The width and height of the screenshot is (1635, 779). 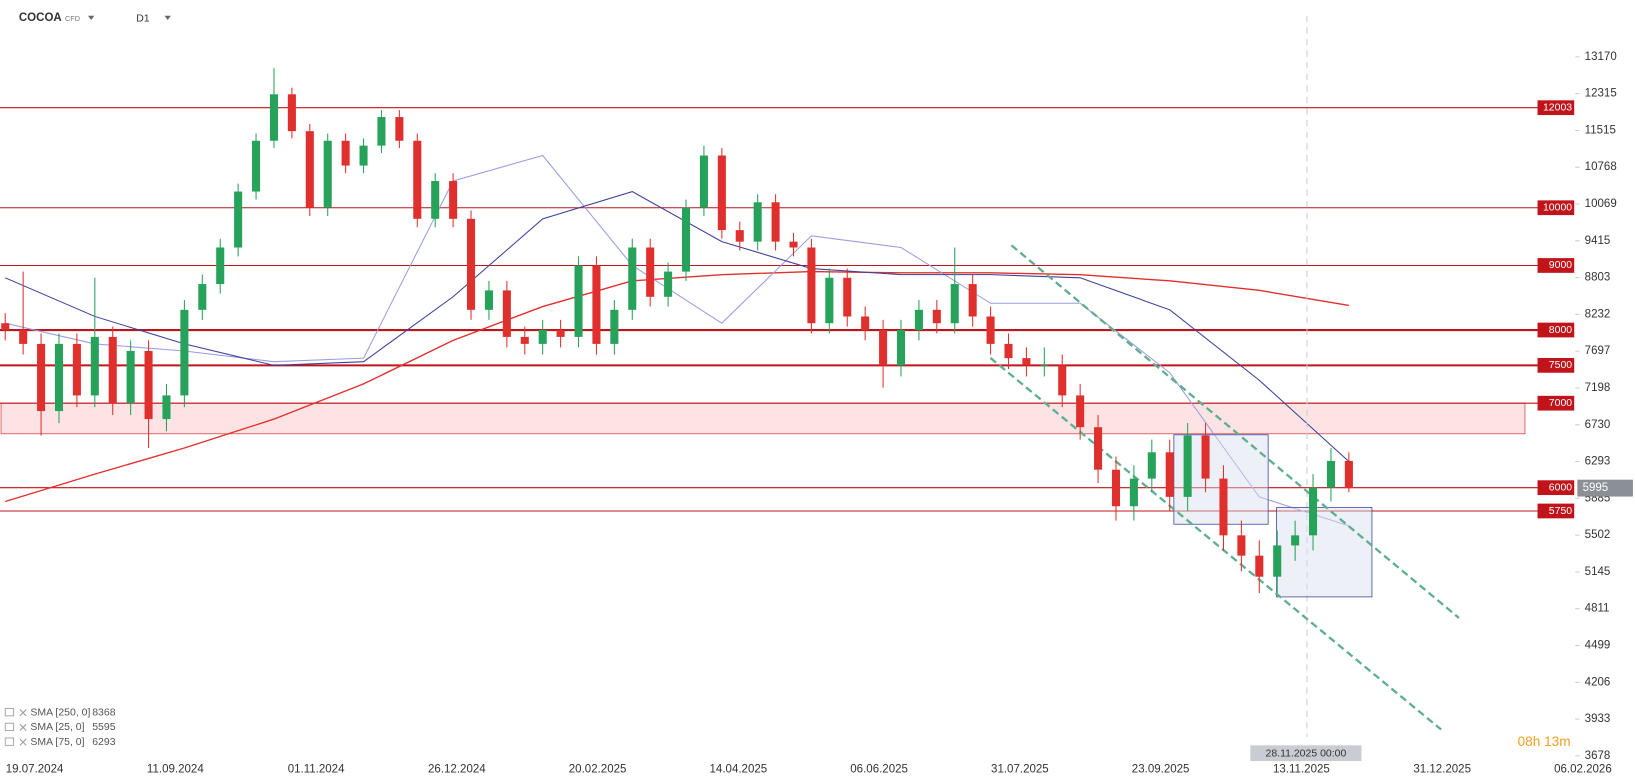 What do you see at coordinates (316, 770) in the screenshot?
I see `x-tick-label: 01.11.2024` at bounding box center [316, 770].